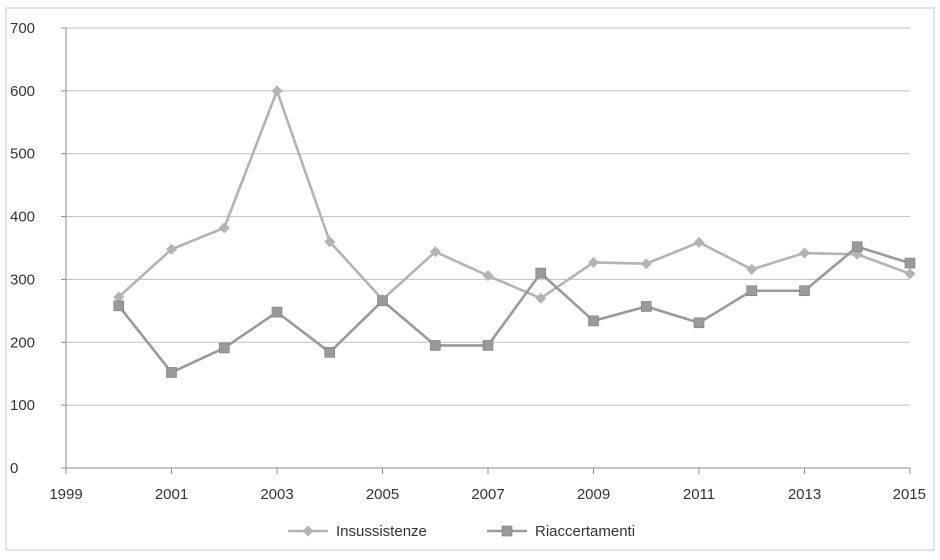  Describe the element at coordinates (171, 494) in the screenshot. I see `x-tick-label: 2001` at that location.